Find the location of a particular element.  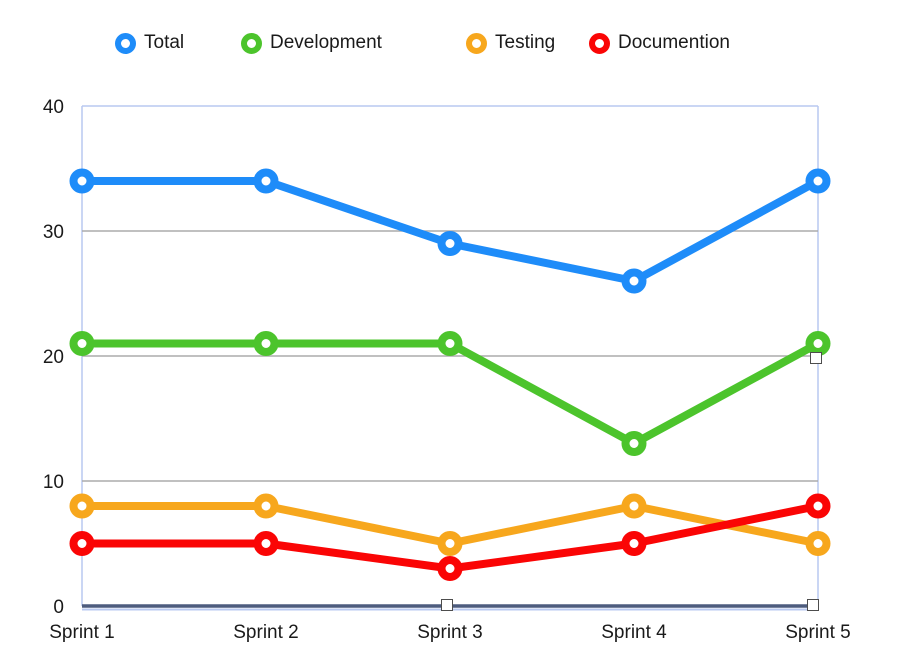

legend-item-total: Total is located at coordinates (149, 43).